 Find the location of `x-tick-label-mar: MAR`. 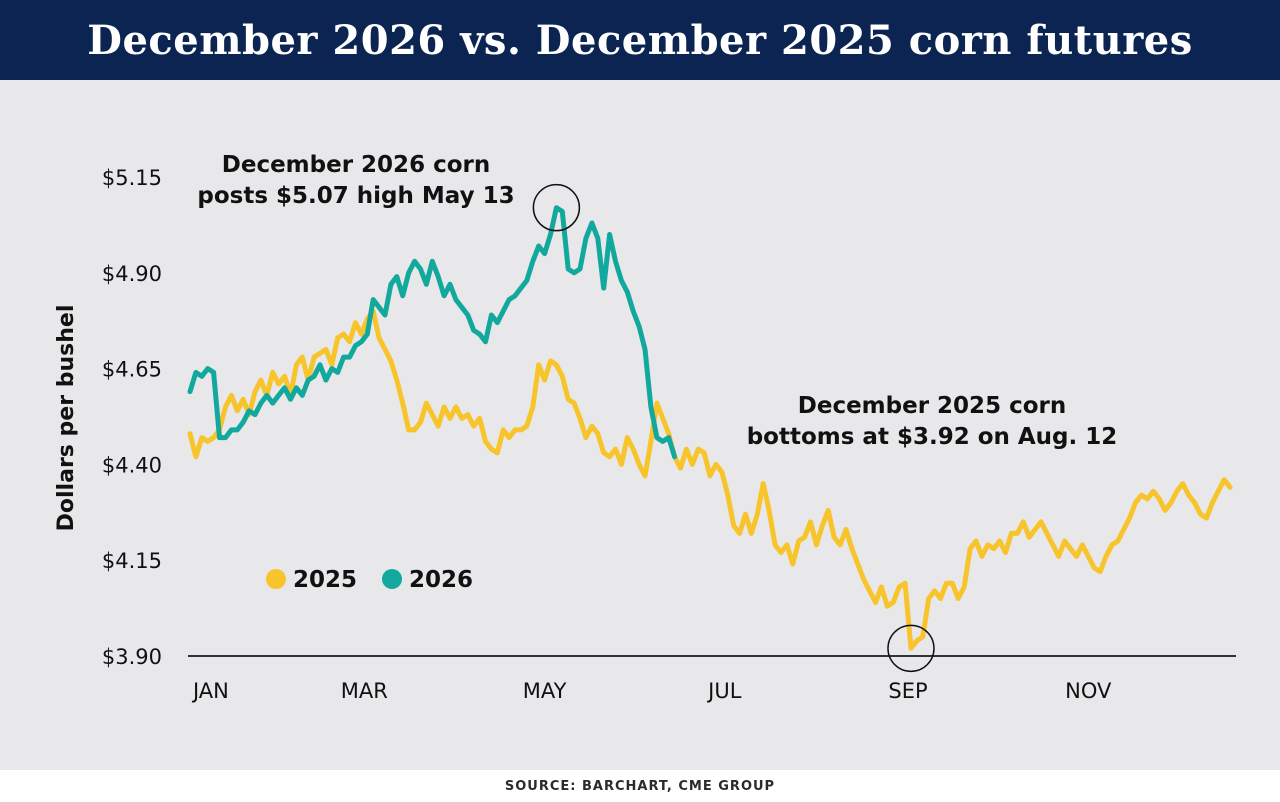

x-tick-label-mar: MAR is located at coordinates (364, 691).